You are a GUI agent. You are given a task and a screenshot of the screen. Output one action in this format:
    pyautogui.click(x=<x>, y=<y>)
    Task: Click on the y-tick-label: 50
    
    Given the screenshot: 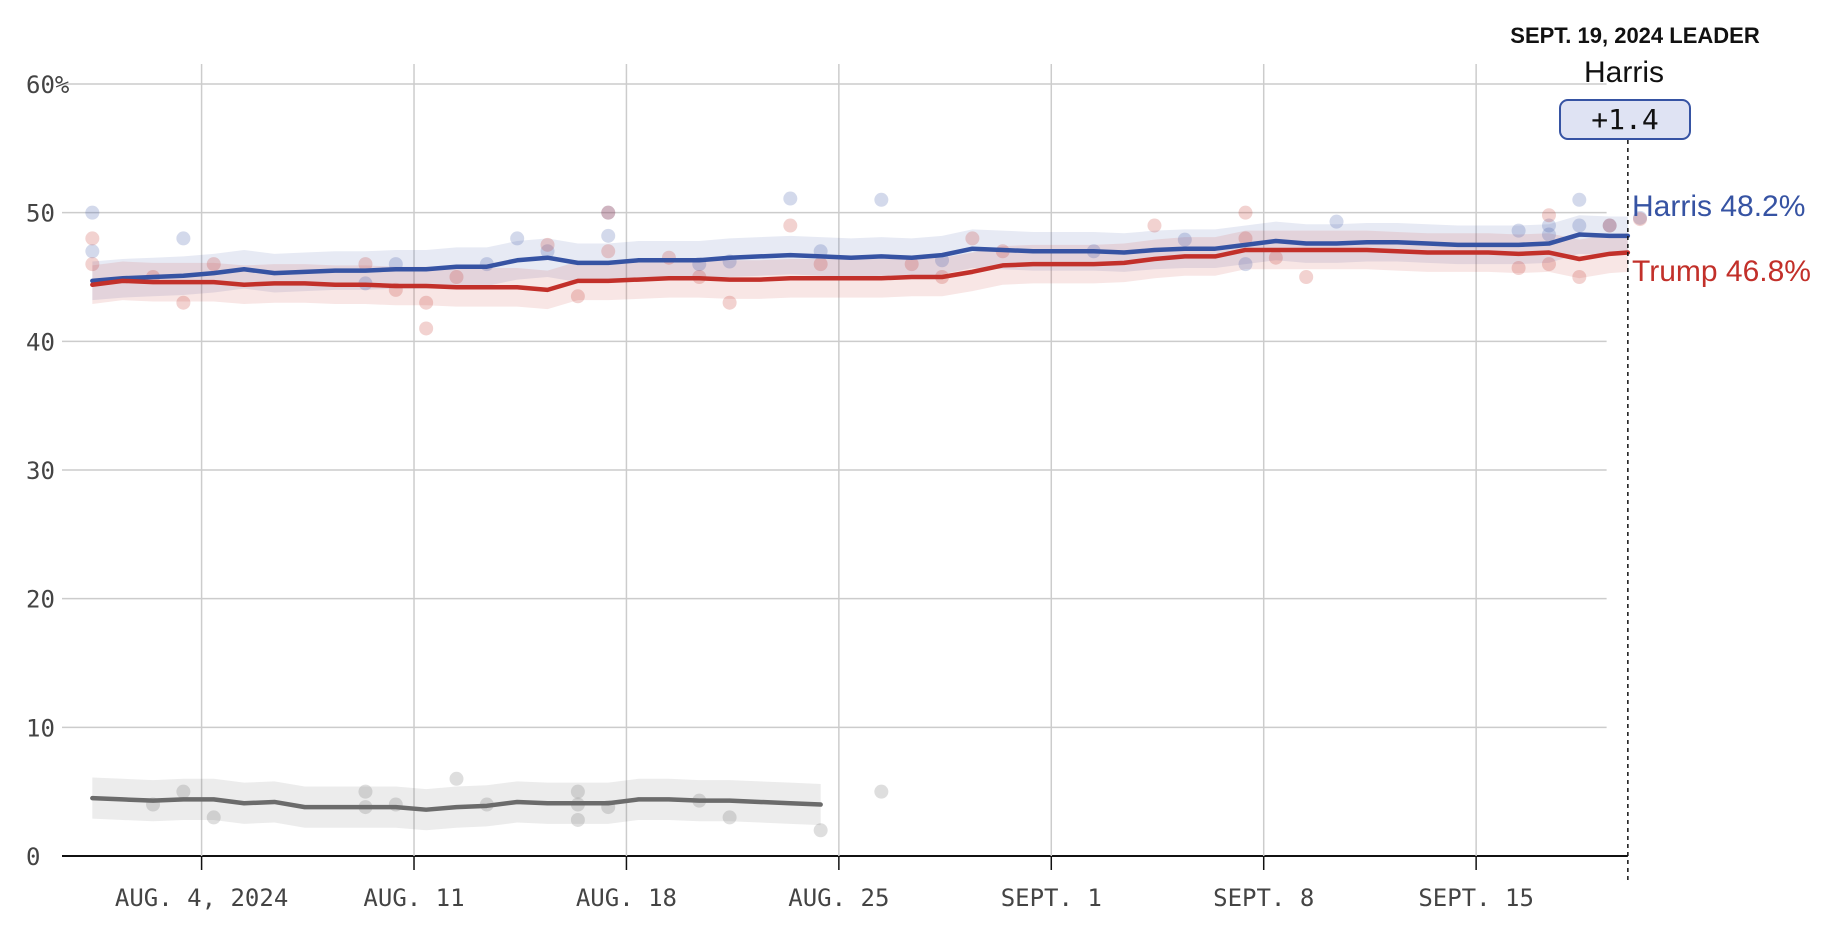 What is the action you would take?
    pyautogui.click(x=40, y=214)
    